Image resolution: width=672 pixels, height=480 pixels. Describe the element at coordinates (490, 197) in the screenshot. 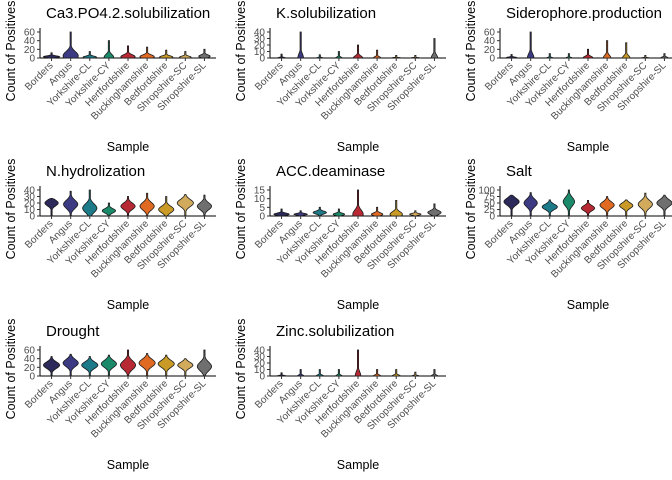

I see `y-tick-label: 75` at that location.